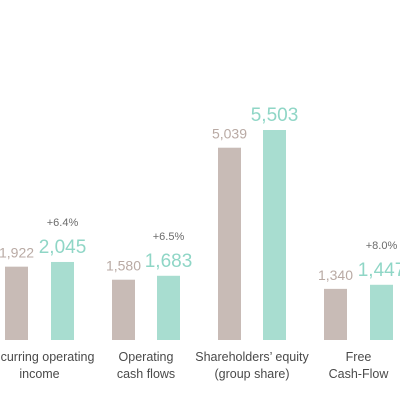 The width and height of the screenshot is (400, 400). What do you see at coordinates (39, 374) in the screenshot?
I see `category-label: income` at bounding box center [39, 374].